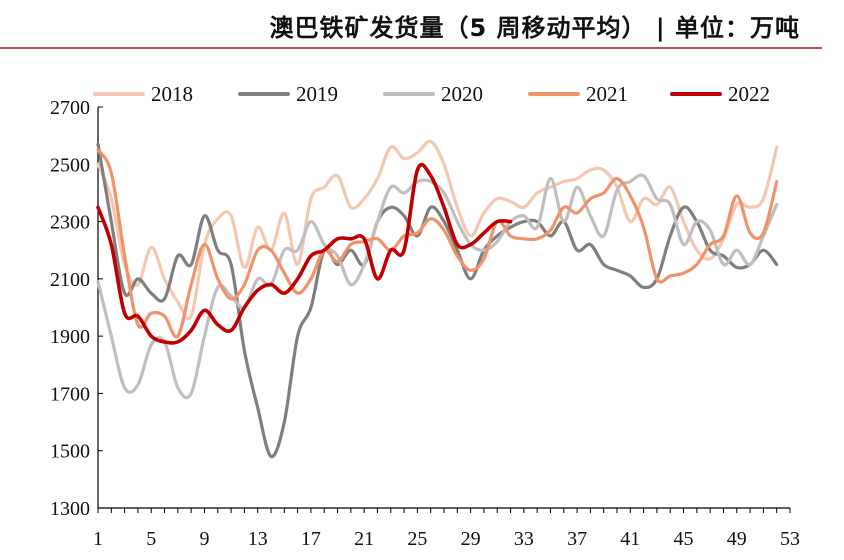 Image resolution: width=844 pixels, height=560 pixels. What do you see at coordinates (70, 452) in the screenshot?
I see `y-tick-label: 1500` at bounding box center [70, 452].